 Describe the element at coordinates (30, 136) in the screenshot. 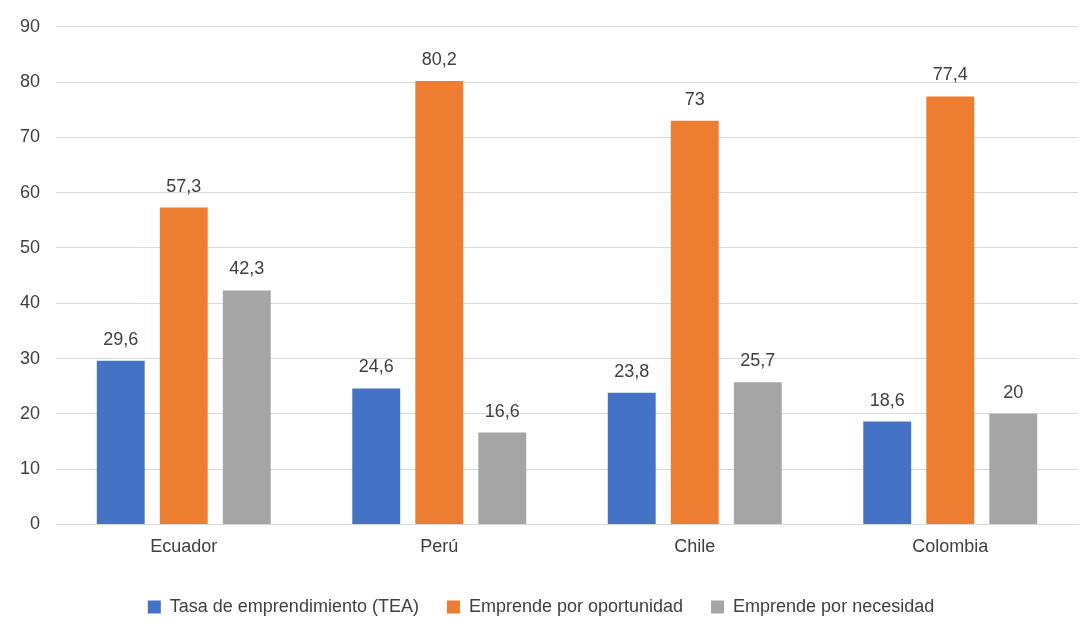

I see `y-tick-label: 70` at that location.